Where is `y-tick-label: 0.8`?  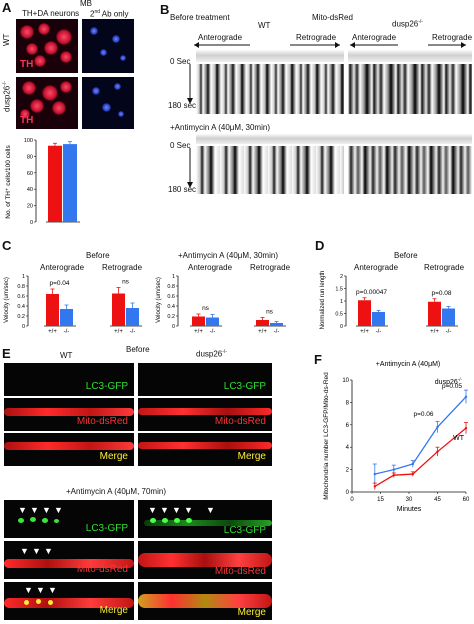 y-tick-label: 0.8 is located at coordinates (21, 287).